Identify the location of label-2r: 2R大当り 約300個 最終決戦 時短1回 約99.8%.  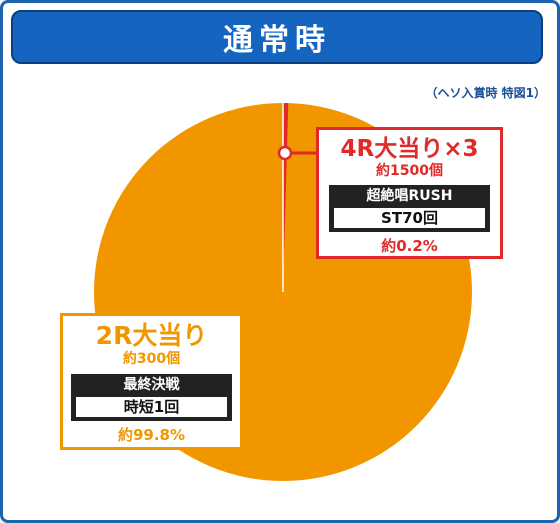
(151, 381).